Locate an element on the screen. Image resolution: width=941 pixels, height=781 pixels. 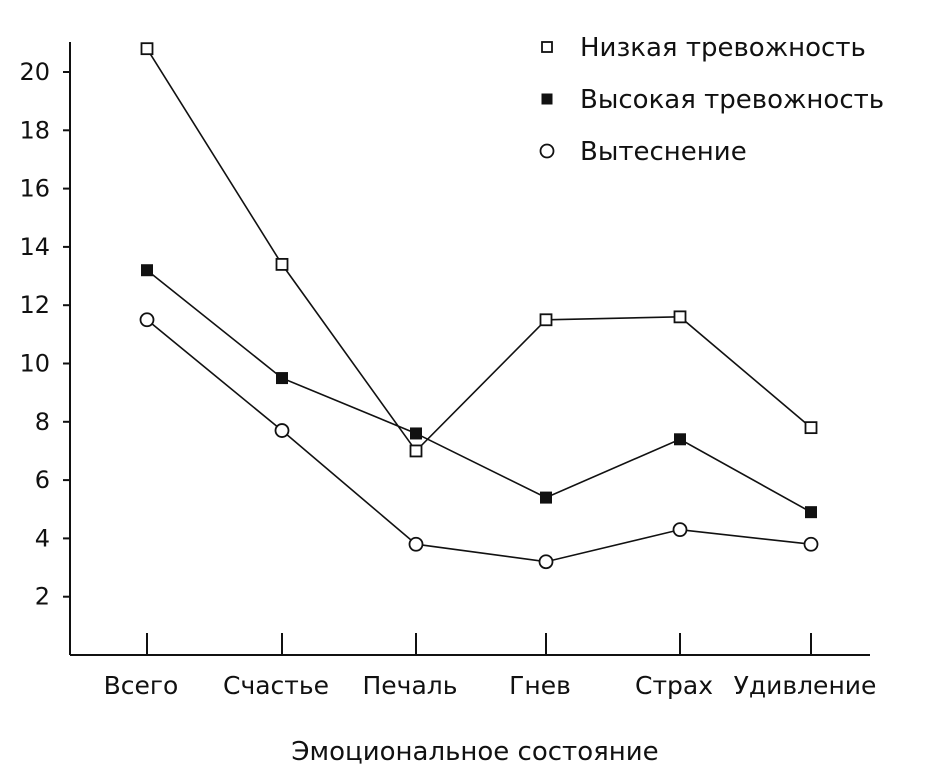
legend-item: Низкая тревожность is located at coordinates (703, 48).